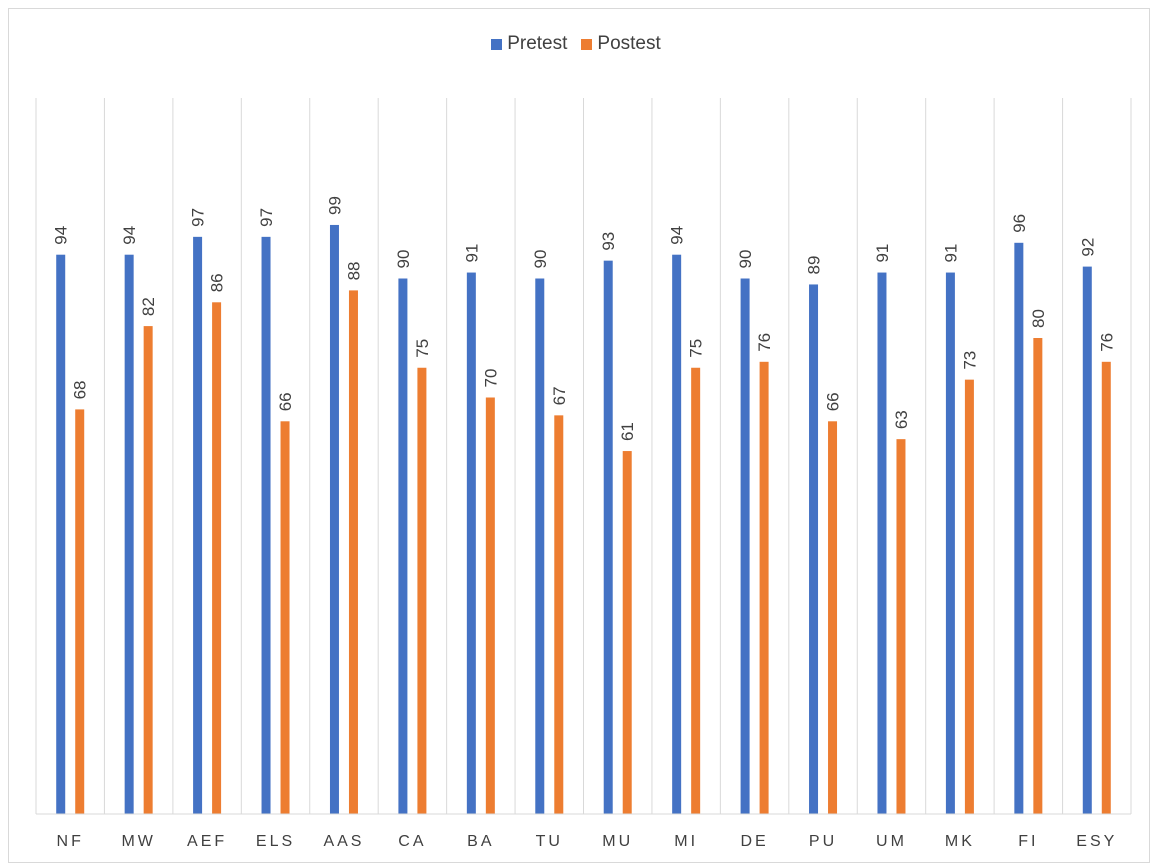  Describe the element at coordinates (70, 841) in the screenshot. I see `x-tick-label: NF` at that location.